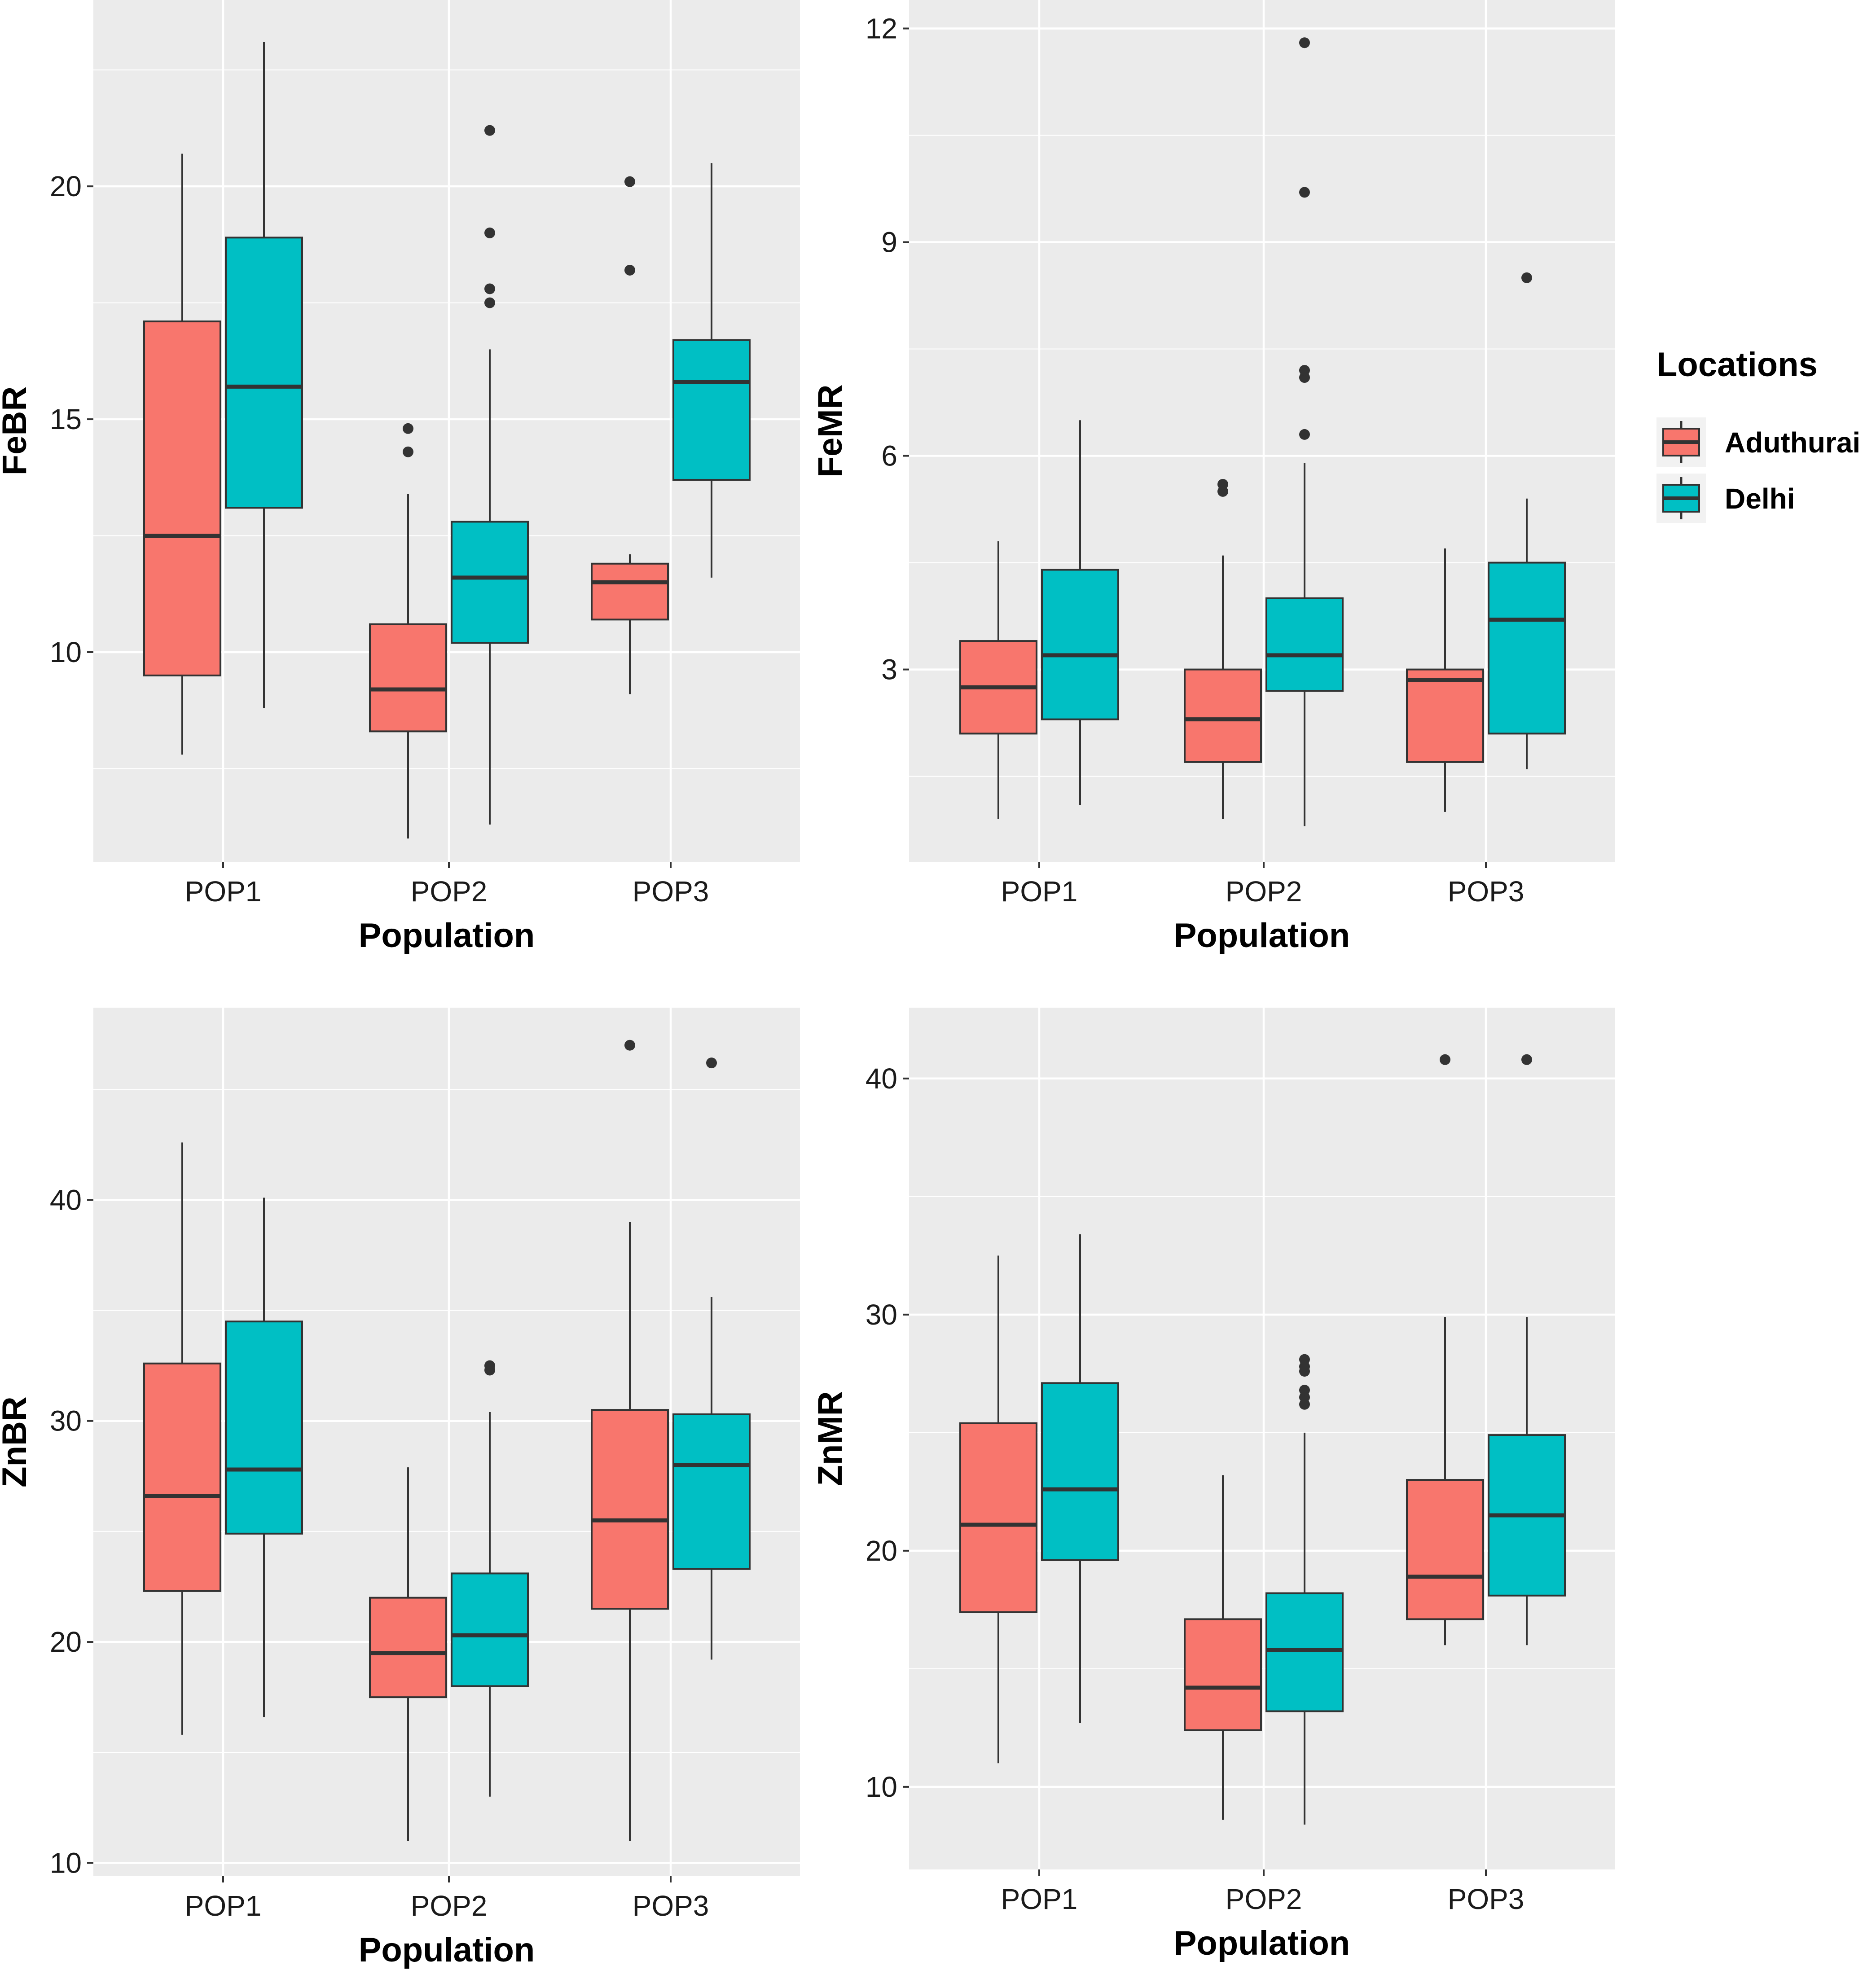 The width and height of the screenshot is (1876, 1970). Describe the element at coordinates (889, 670) in the screenshot. I see `y-tick-label: 3` at that location.